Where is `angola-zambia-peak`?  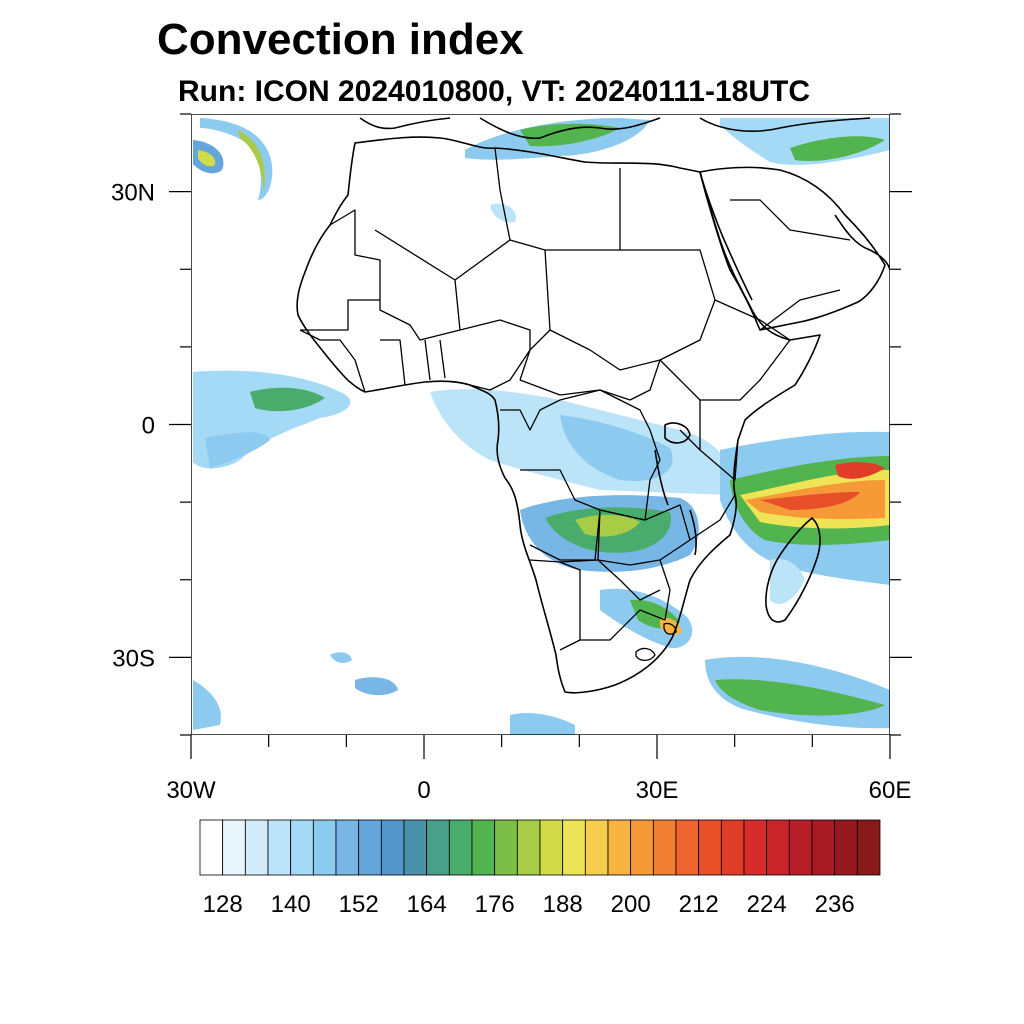 angola-zambia-peak is located at coordinates (607, 525).